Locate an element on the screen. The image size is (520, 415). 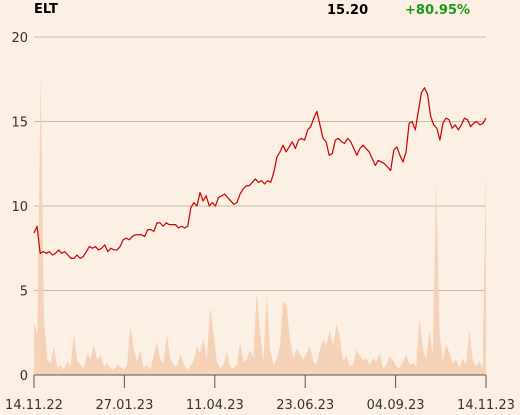
y-tick-label: 0 is located at coordinates (24, 376).